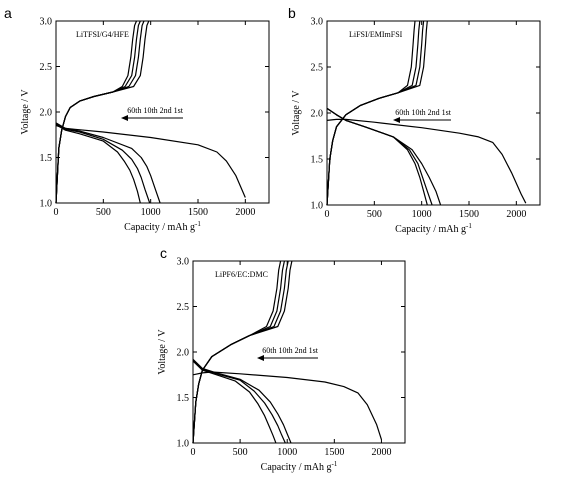 The height and width of the screenshot is (480, 561). Describe the element at coordinates (124, 118) in the screenshot. I see `panel-a-cycle-arrow-head` at that location.